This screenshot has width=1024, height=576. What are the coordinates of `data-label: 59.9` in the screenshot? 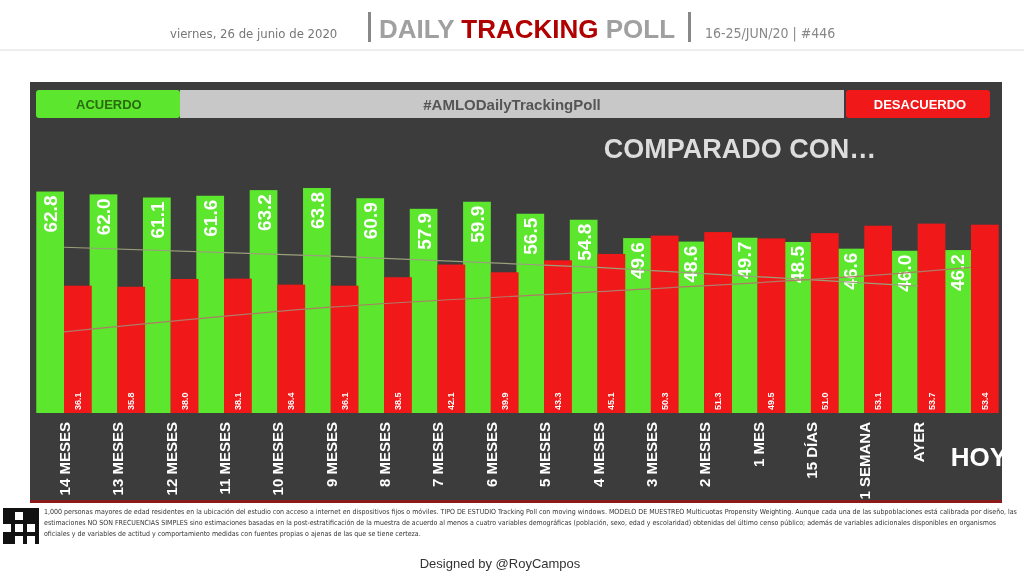 It's located at (477, 224).